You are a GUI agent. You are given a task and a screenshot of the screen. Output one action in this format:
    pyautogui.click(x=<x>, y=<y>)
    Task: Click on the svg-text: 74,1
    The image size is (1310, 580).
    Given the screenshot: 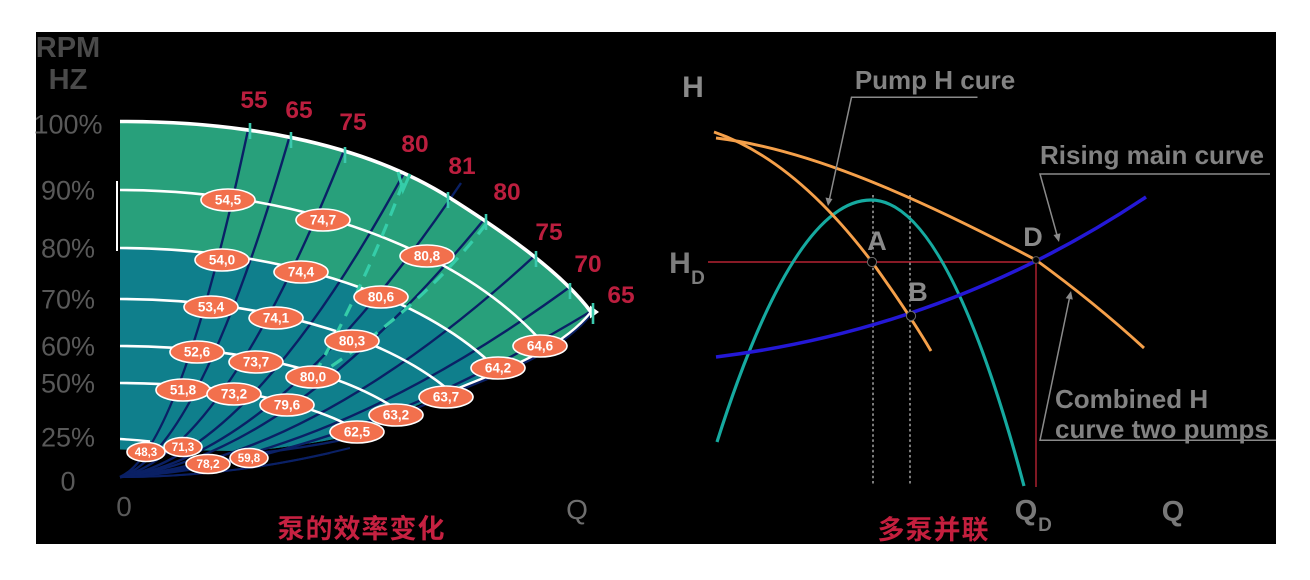 What is the action you would take?
    pyautogui.click(x=276, y=318)
    